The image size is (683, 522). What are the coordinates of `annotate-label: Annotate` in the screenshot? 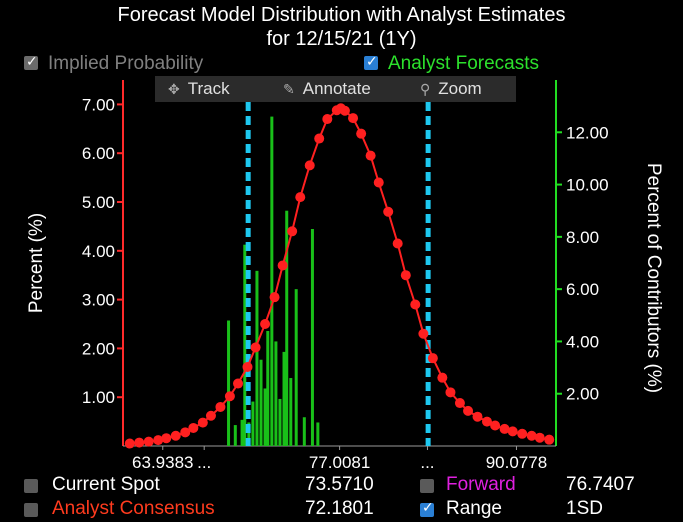 It's located at (336, 88).